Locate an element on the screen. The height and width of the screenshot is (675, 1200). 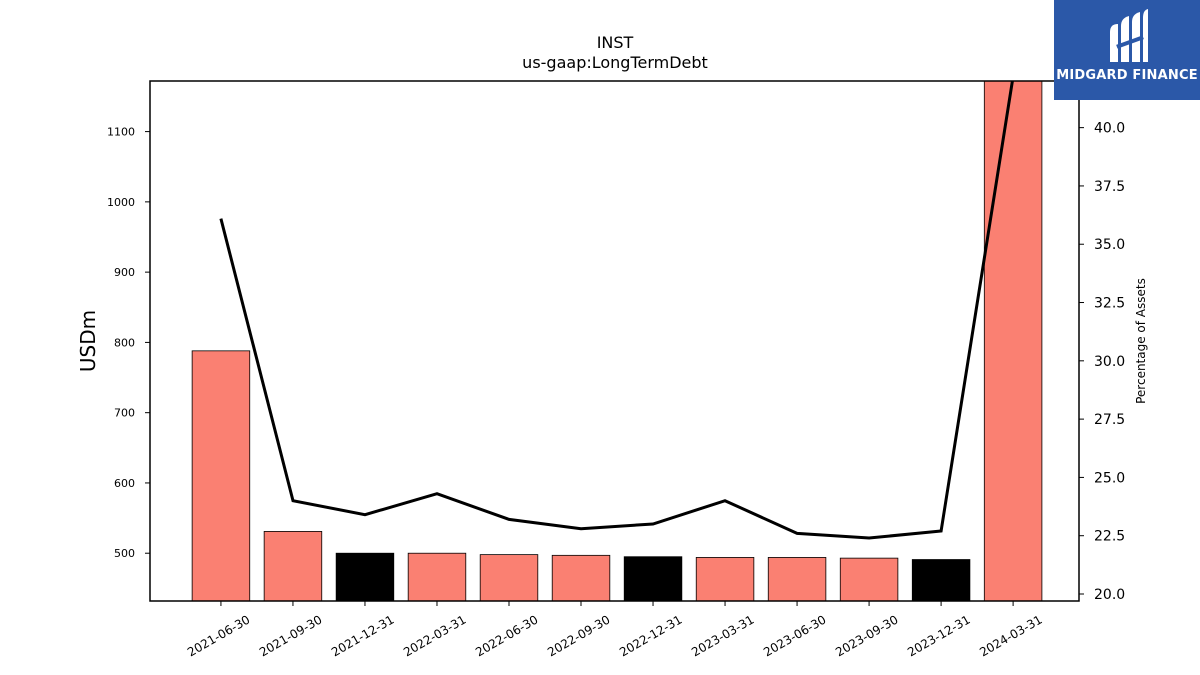
x-tick-label: 2022-06-30 is located at coordinates (506, 635).